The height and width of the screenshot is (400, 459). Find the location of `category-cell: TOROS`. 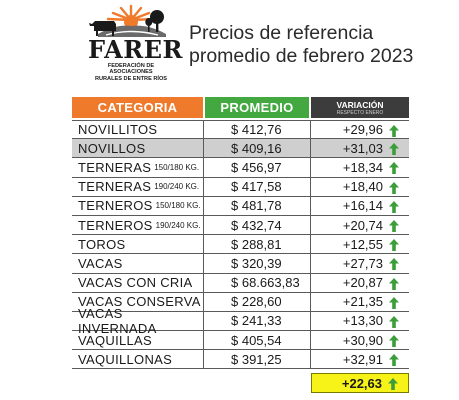

category-cell: TOROS is located at coordinates (137, 244).